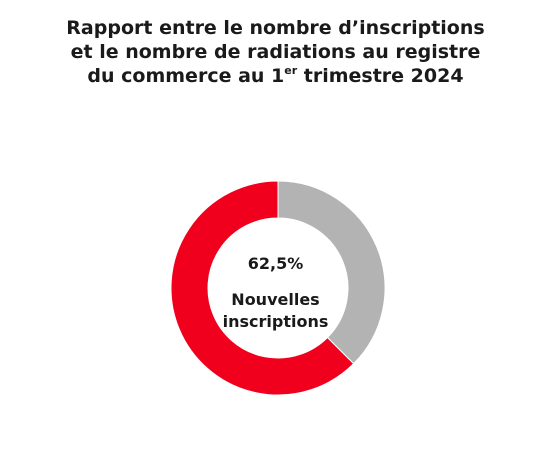 This screenshot has height=463, width=551. What do you see at coordinates (275, 299) in the screenshot?
I see `center-label-line-1: Nouvelles` at bounding box center [275, 299].